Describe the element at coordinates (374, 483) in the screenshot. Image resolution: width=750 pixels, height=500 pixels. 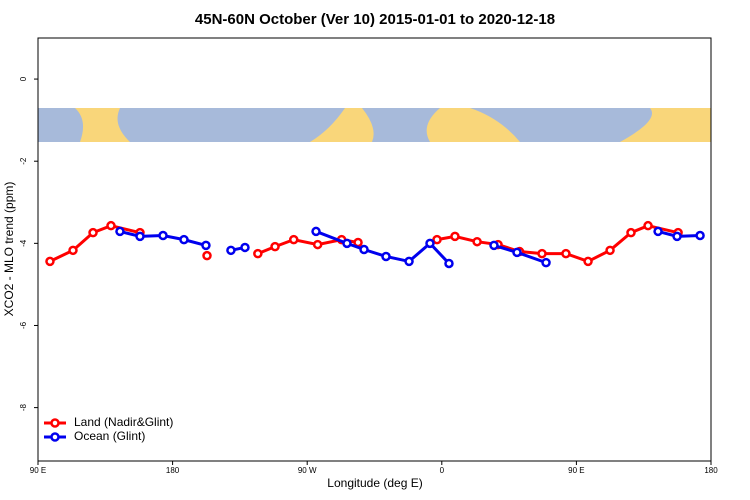
I see `x-axis-label: Longitude (deg E)` at that location.